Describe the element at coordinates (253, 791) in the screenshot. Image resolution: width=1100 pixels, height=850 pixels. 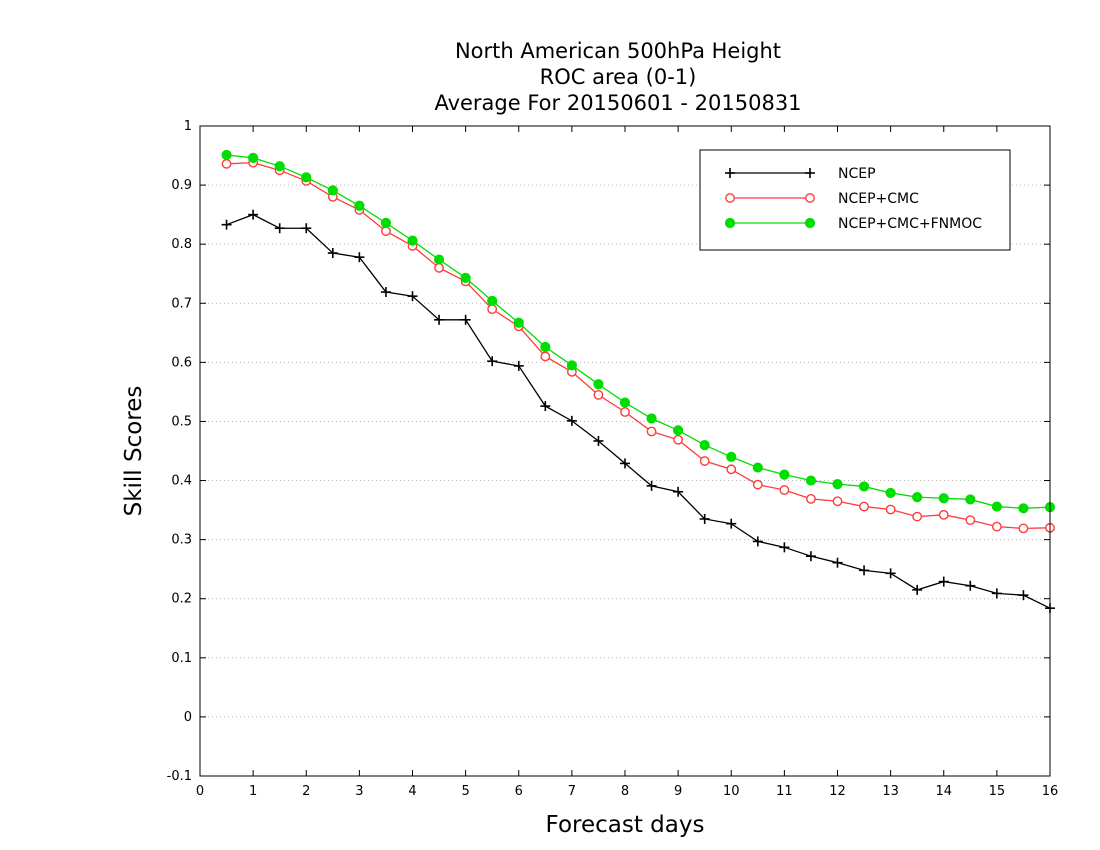
I see `x-tick-label: 1` at that location.